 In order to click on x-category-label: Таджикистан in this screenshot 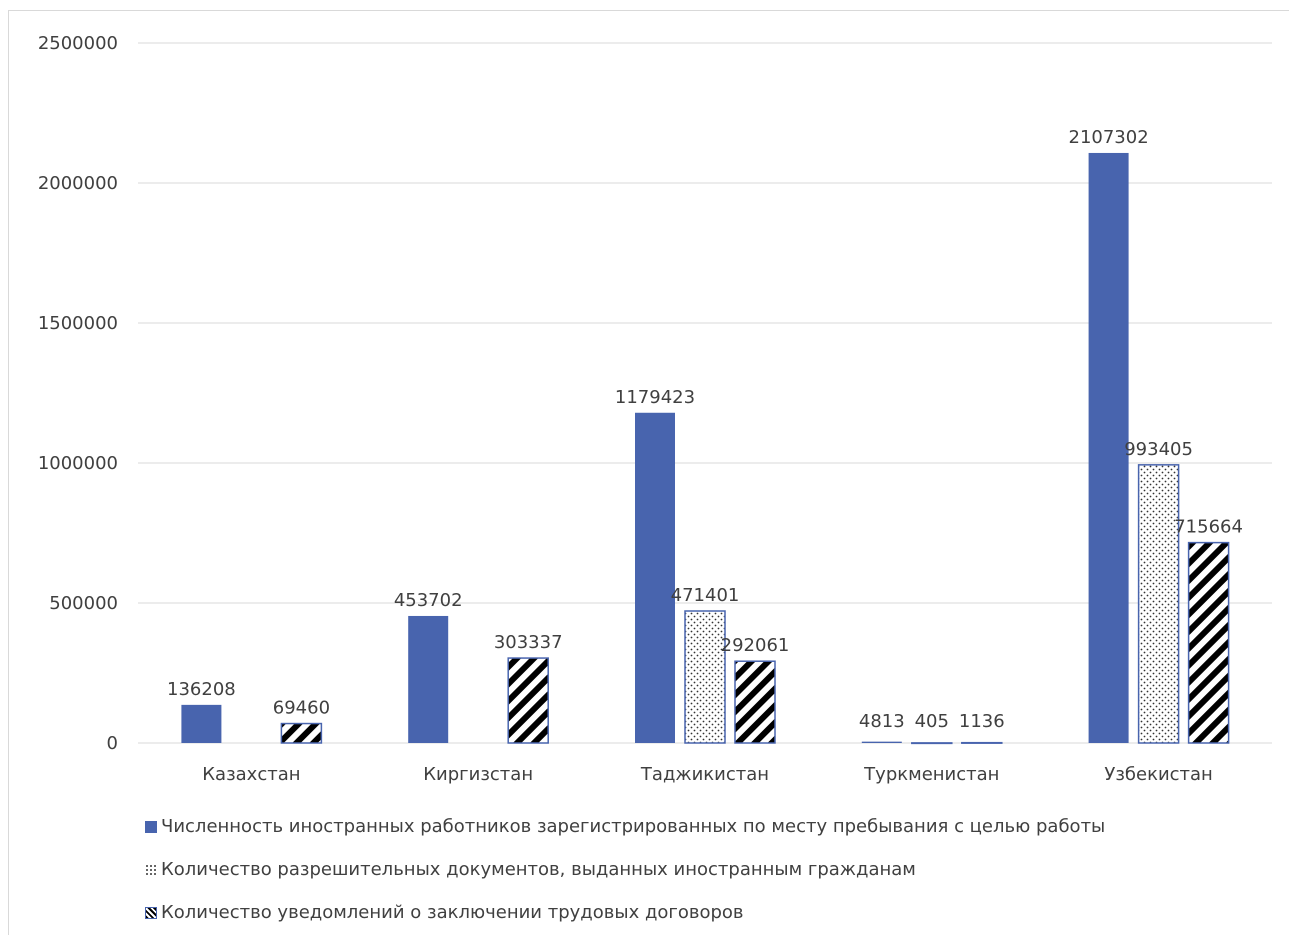, I will do `click(704, 774)`.